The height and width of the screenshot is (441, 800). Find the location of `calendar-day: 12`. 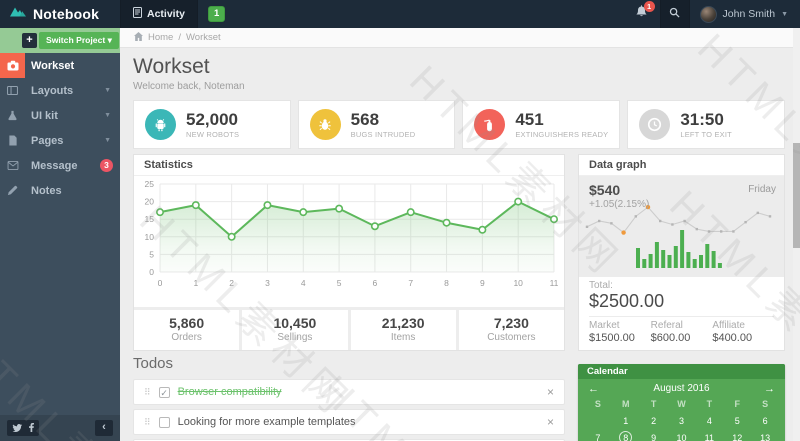

calendar-day: 12 is located at coordinates (737, 437).